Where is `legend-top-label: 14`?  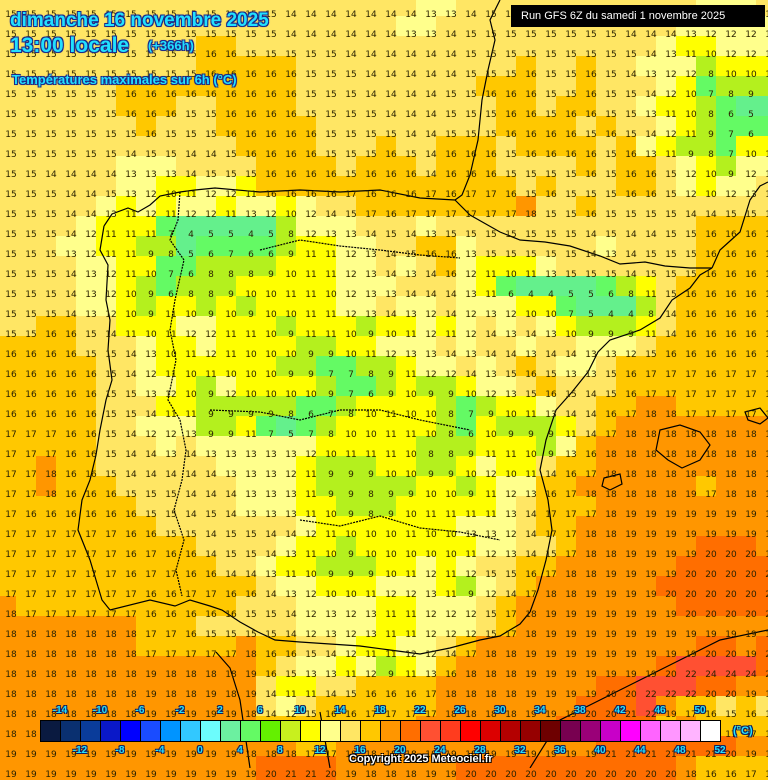
legend-top-label: 14 is located at coordinates (340, 710).